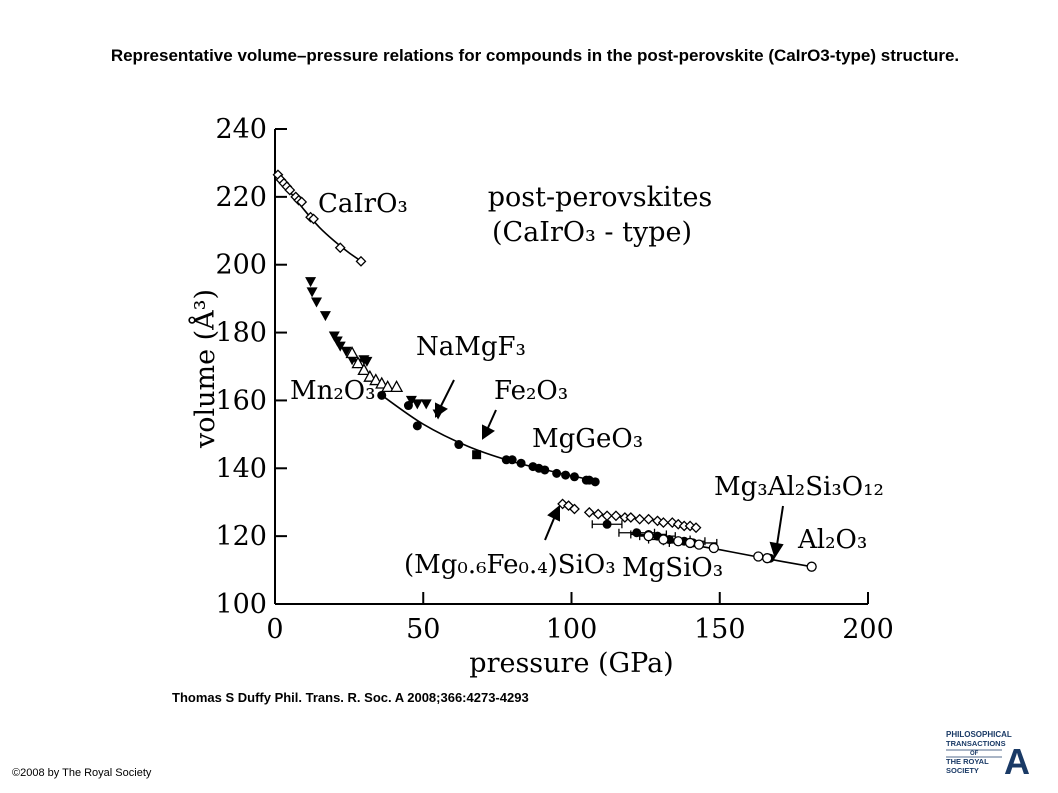 This screenshot has height=793, width=1058. What do you see at coordinates (241, 400) in the screenshot?
I see `y-tick-label: 160` at bounding box center [241, 400].